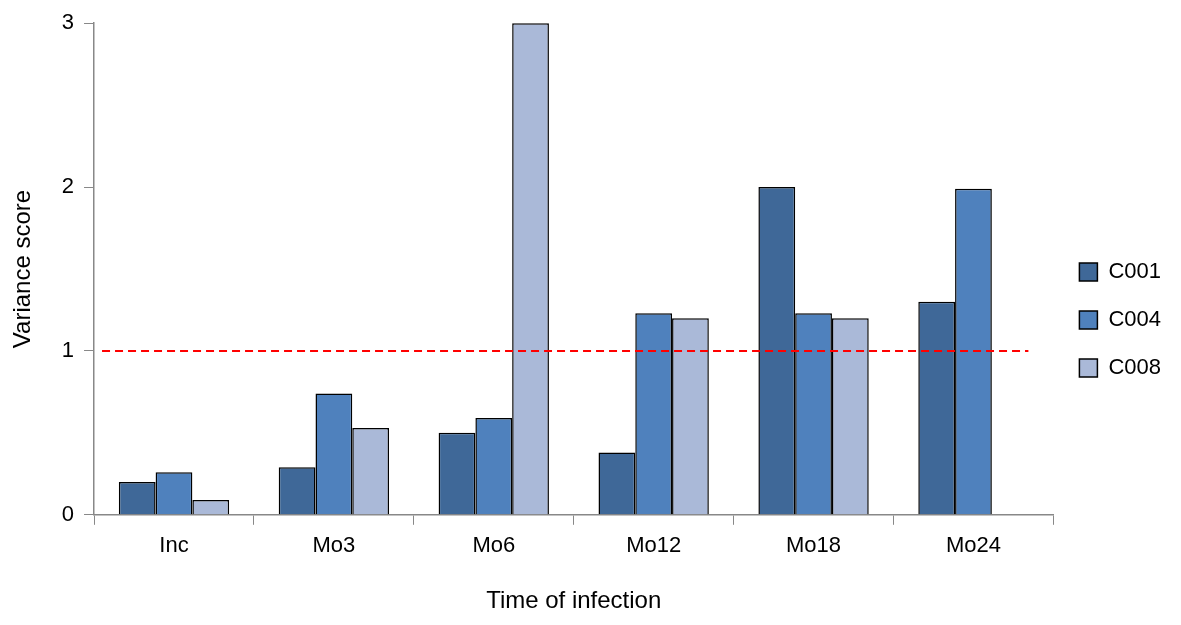 The height and width of the screenshot is (625, 1181). Describe the element at coordinates (973, 545) in the screenshot. I see `x-tick-label: Mo24` at that location.